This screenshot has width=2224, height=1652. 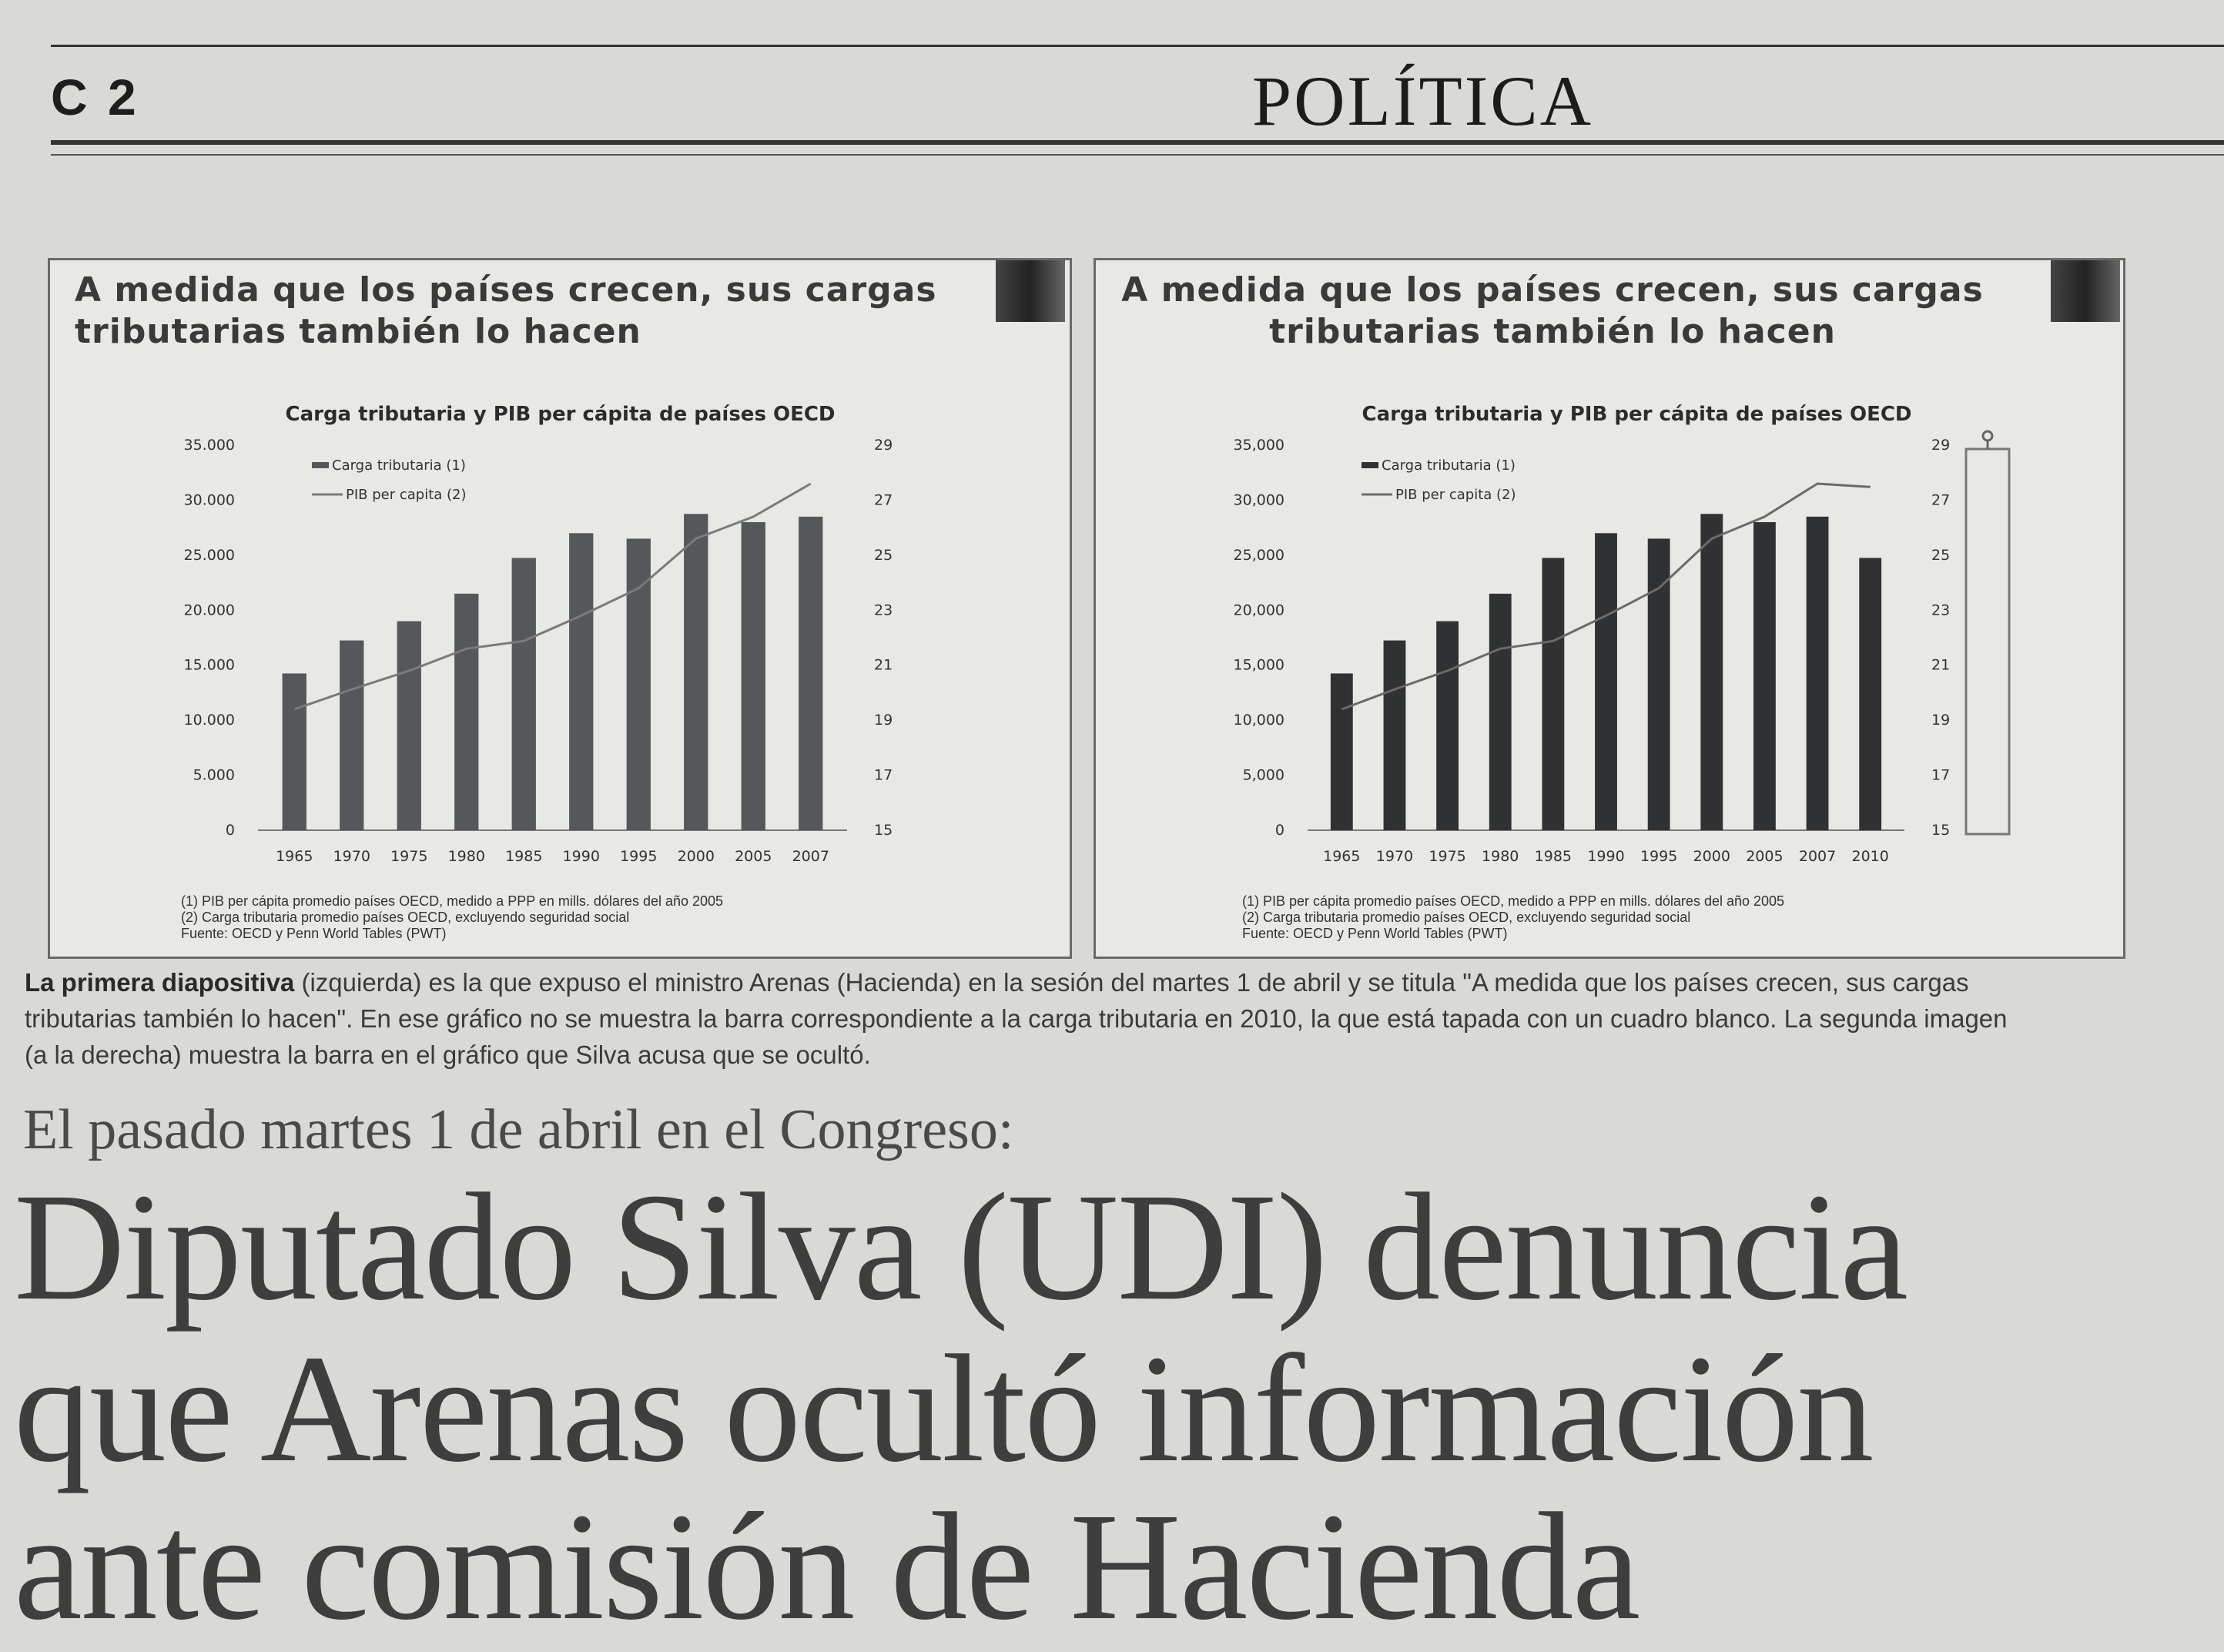 I want to click on header-bottom-thin-rule, so click(x=1137, y=155).